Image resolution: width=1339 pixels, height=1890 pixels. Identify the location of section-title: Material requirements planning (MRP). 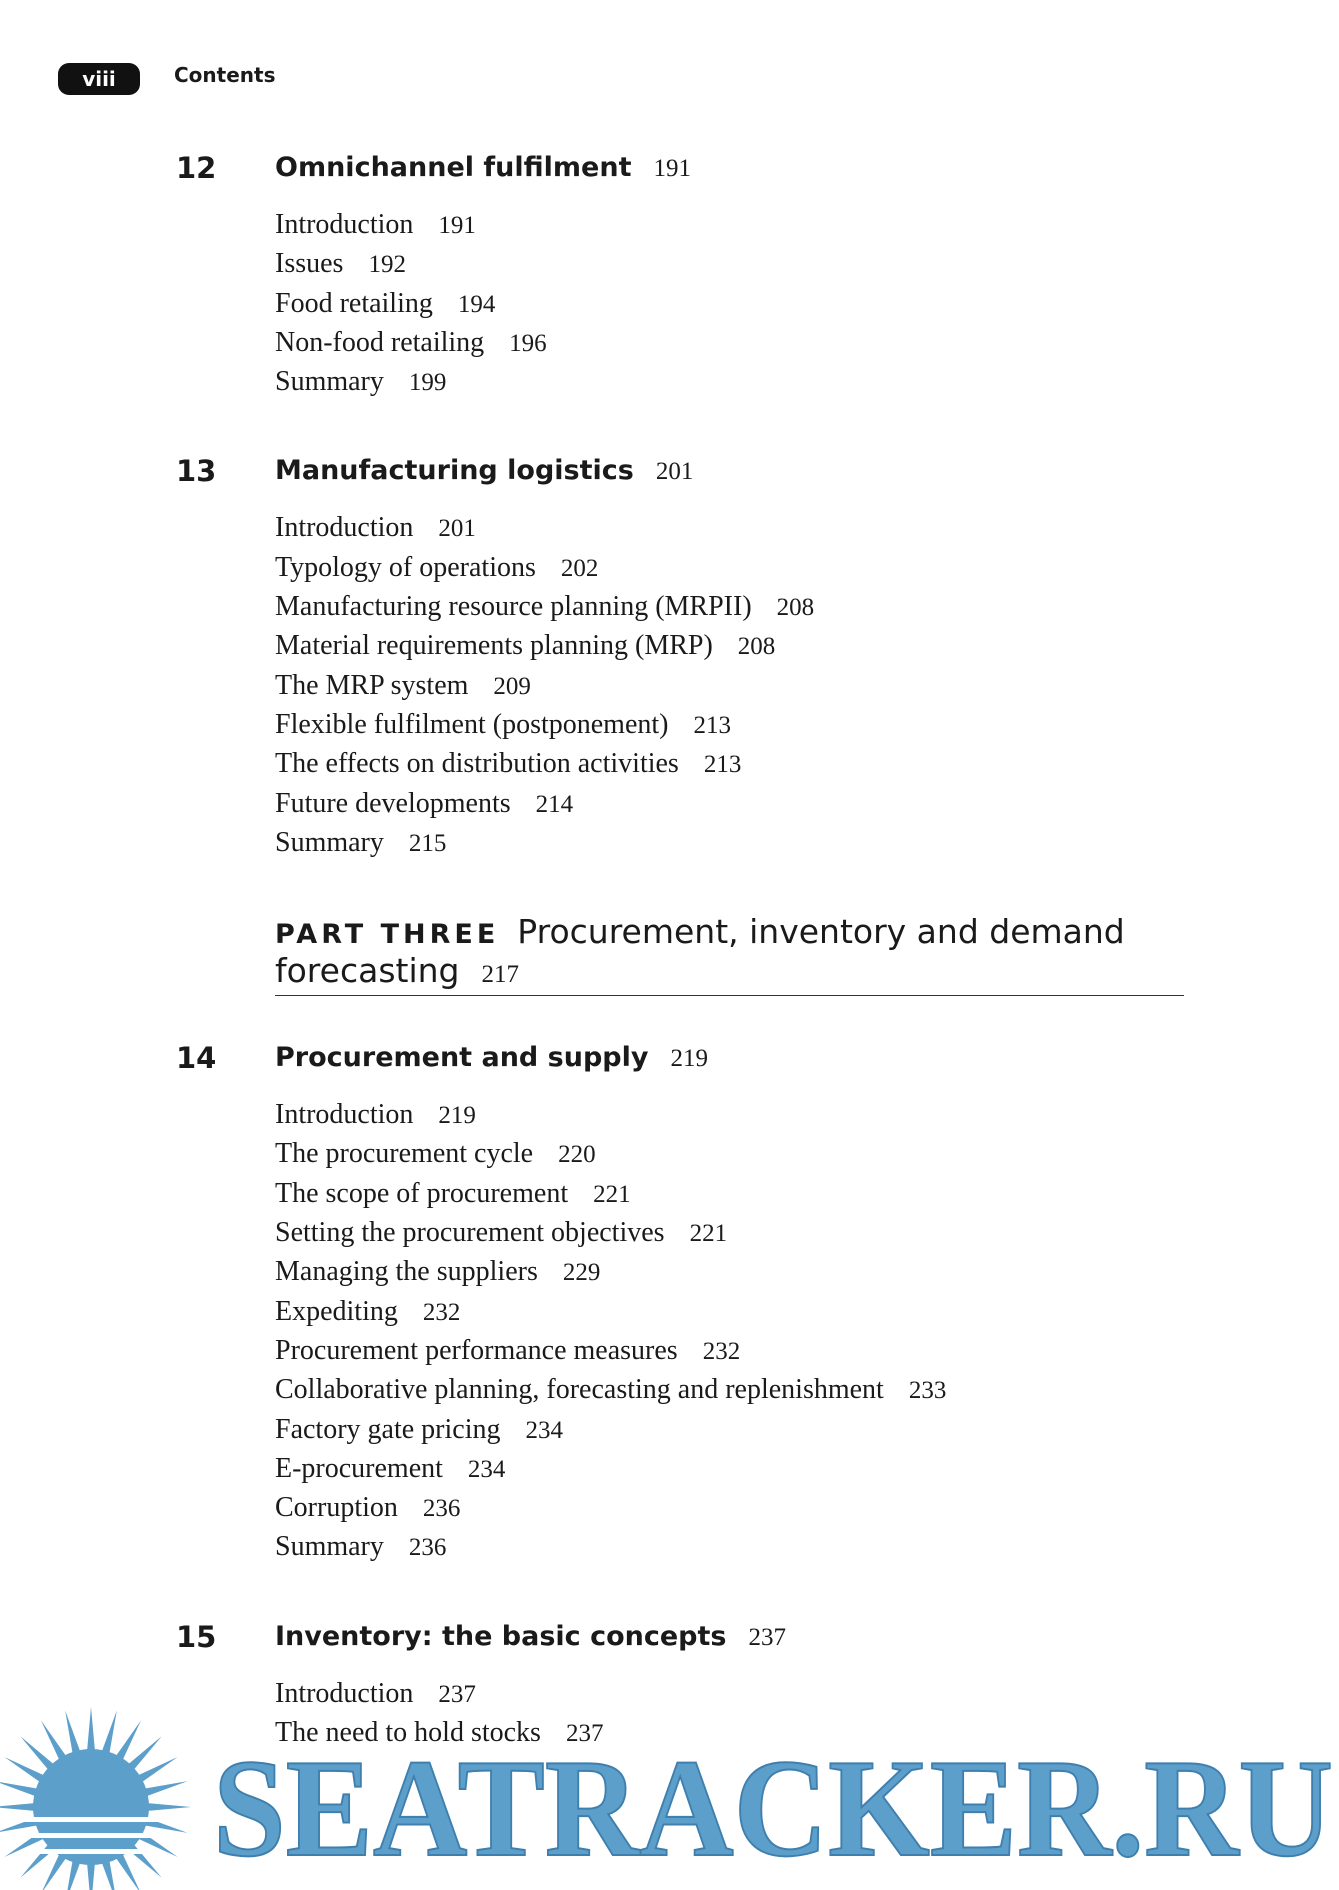
(494, 646).